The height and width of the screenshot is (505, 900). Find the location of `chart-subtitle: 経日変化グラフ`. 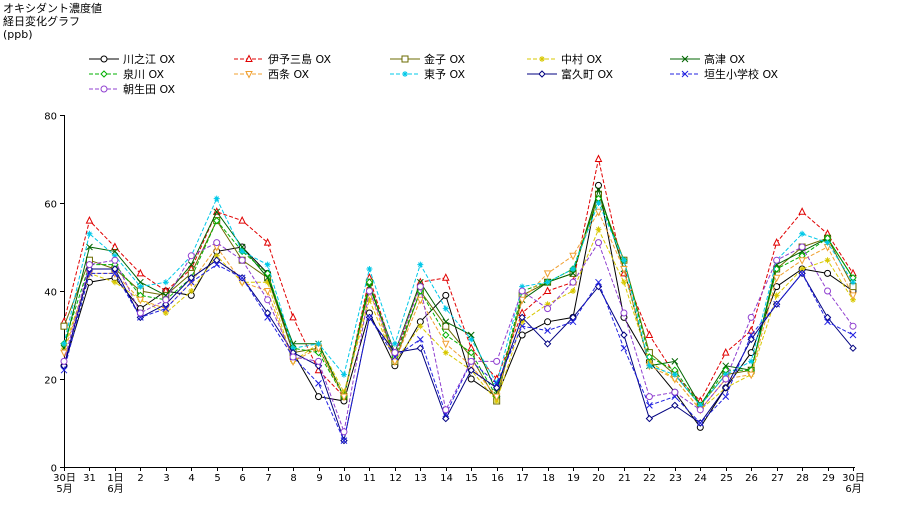

chart-subtitle: 経日変化グラフ is located at coordinates (41, 21).